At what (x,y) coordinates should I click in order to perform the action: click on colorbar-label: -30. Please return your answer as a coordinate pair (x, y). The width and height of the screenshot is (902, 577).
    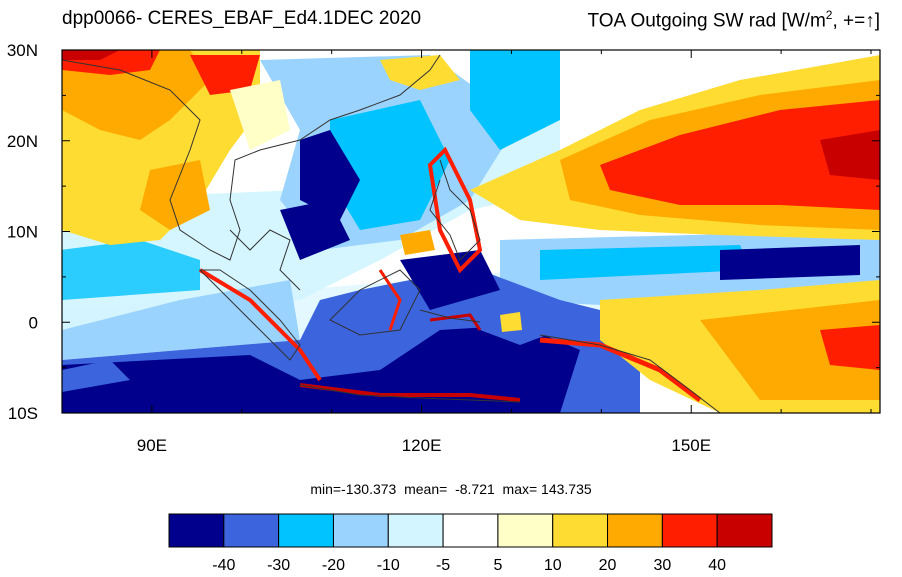
    Looking at the image, I should click on (278, 565).